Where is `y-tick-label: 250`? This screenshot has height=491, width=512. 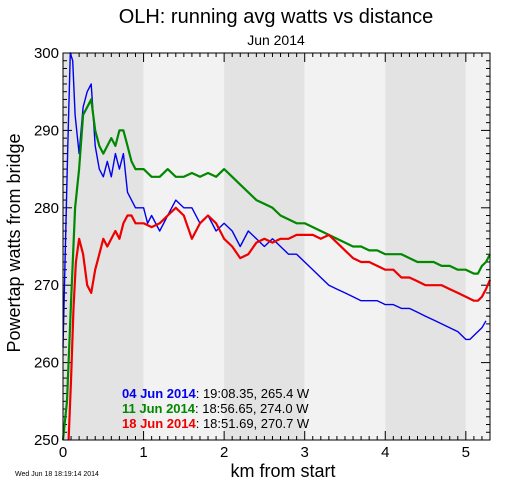 y-tick-label: 250 is located at coordinates (46, 440).